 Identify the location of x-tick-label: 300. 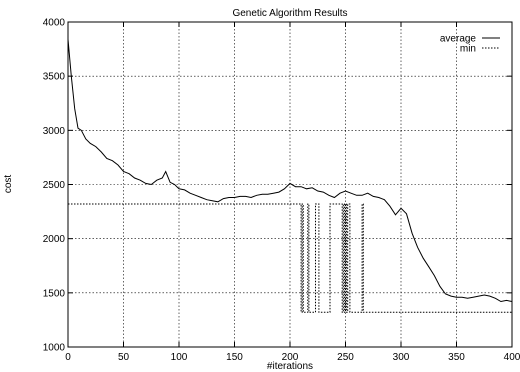
(401, 357).